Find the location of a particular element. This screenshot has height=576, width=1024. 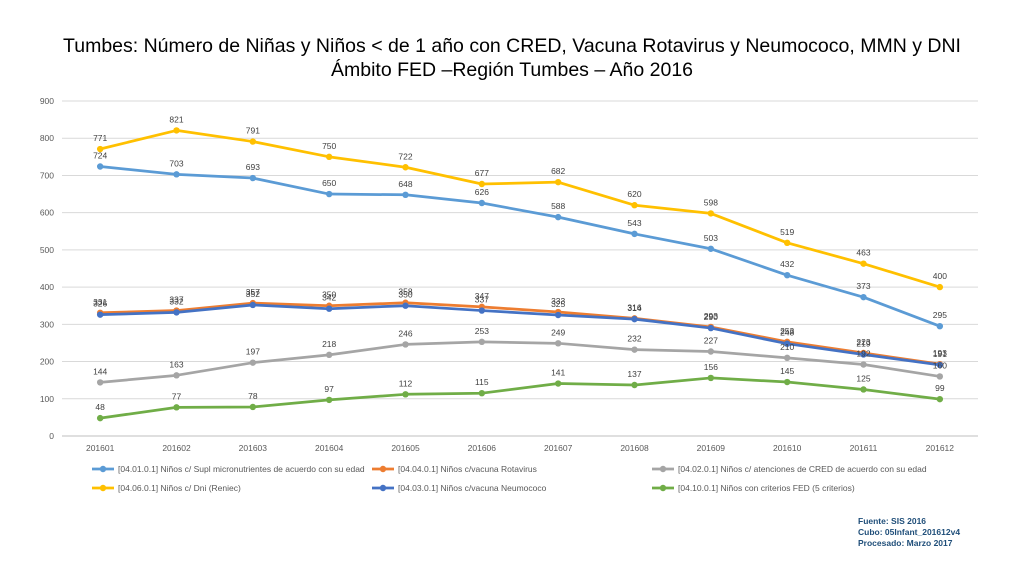

x-tick-label: 201604 is located at coordinates (329, 448).